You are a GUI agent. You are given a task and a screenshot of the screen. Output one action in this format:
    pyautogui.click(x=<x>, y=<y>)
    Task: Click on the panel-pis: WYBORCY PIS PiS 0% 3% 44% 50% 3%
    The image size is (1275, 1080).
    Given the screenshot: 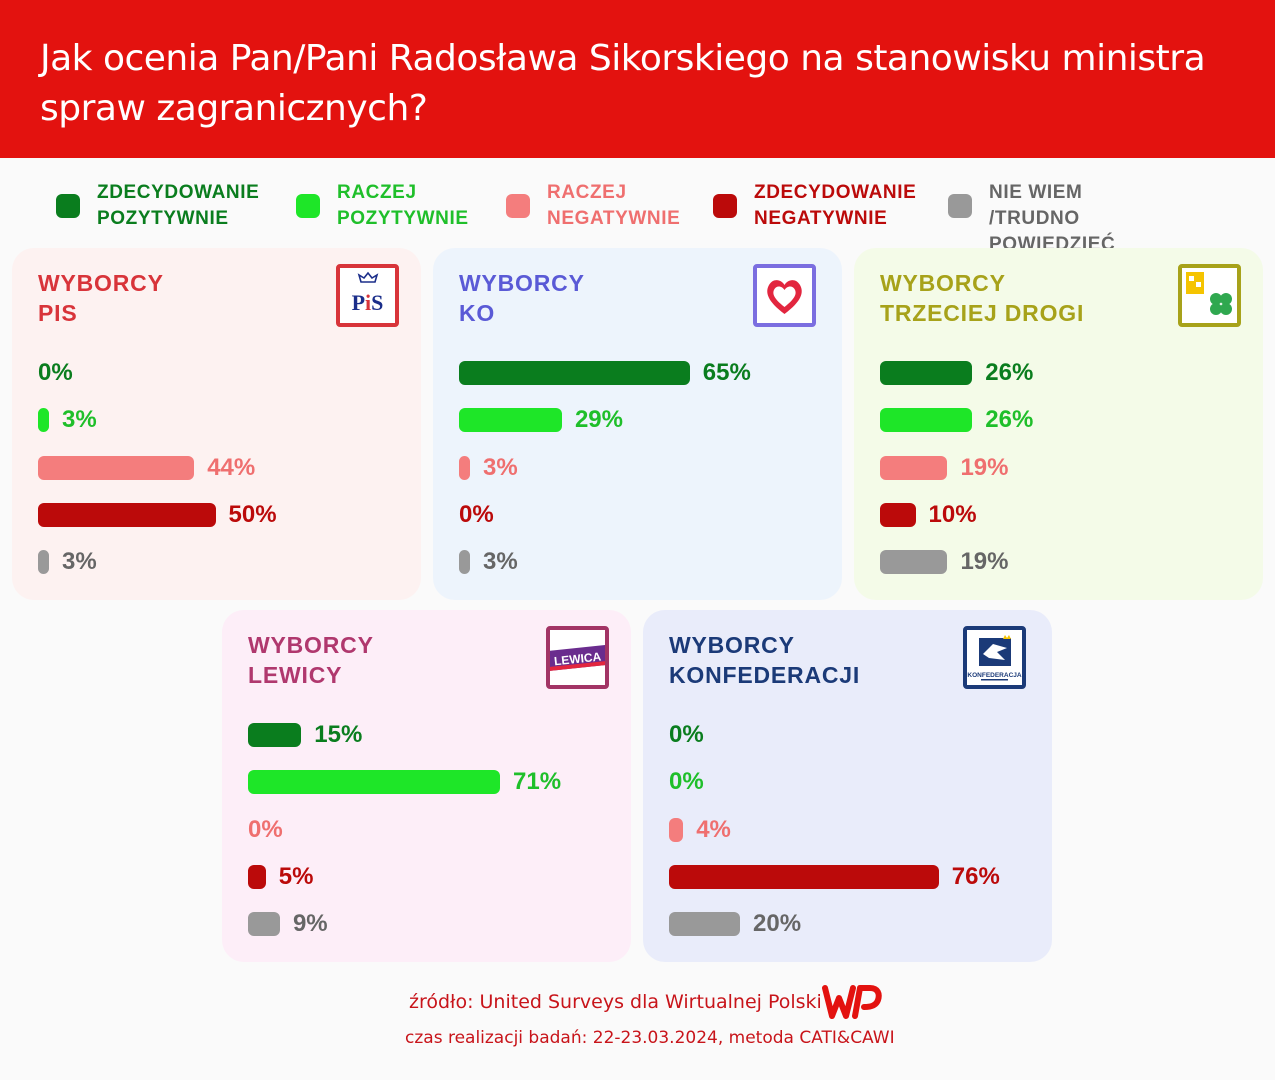 What is the action you would take?
    pyautogui.click(x=216, y=424)
    